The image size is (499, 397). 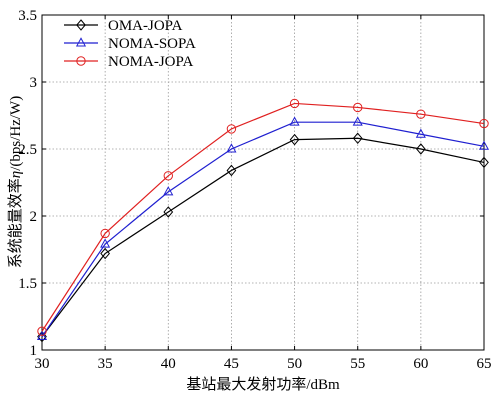 I want to click on x-tick-label: 45, so click(x=231, y=364).